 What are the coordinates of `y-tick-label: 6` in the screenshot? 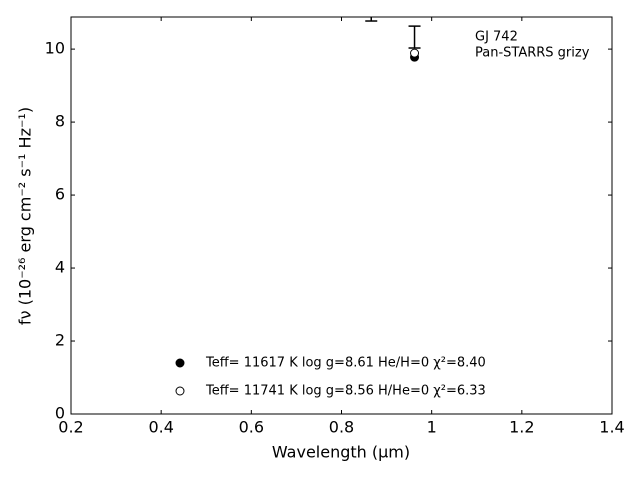 It's located at (60, 194).